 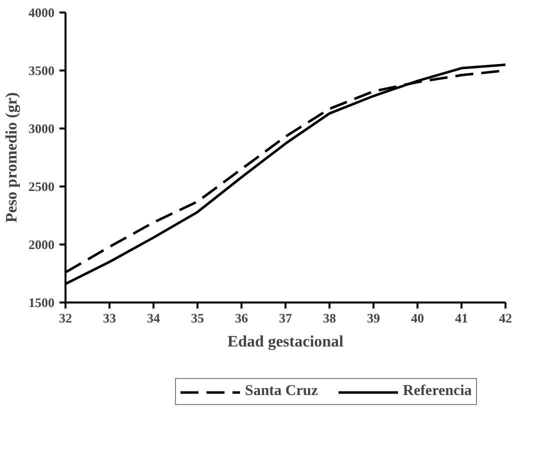 I want to click on y-tick-label: 1500, so click(x=41, y=302).